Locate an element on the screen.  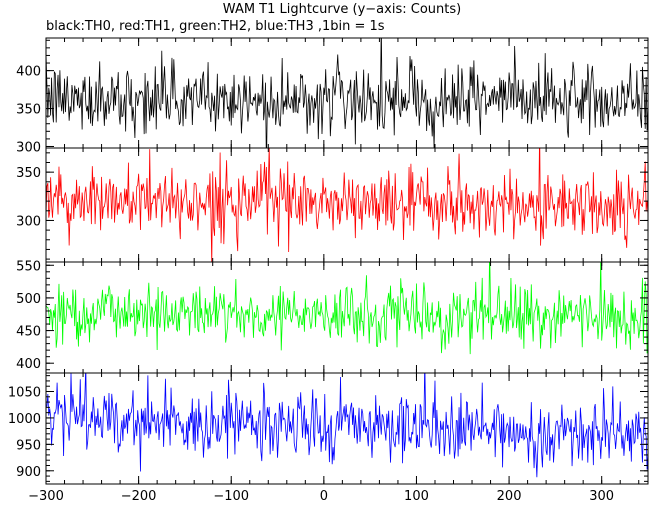
y-tick-label: 950 is located at coordinates (28, 445).